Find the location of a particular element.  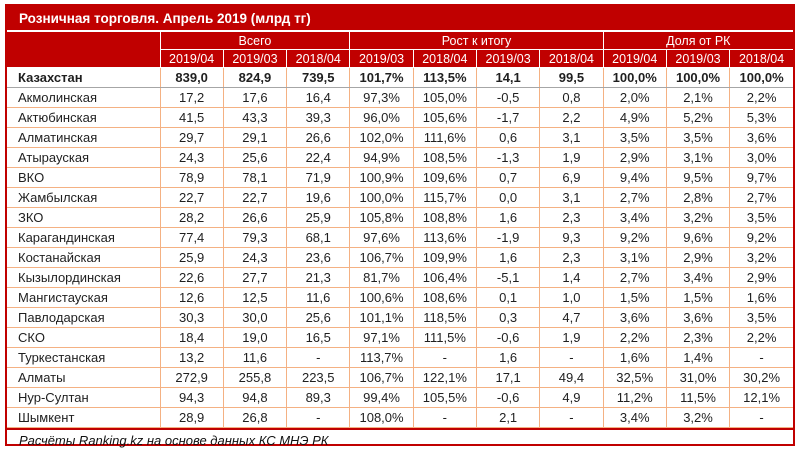

value-cell: 1,6 is located at coordinates (507, 218).